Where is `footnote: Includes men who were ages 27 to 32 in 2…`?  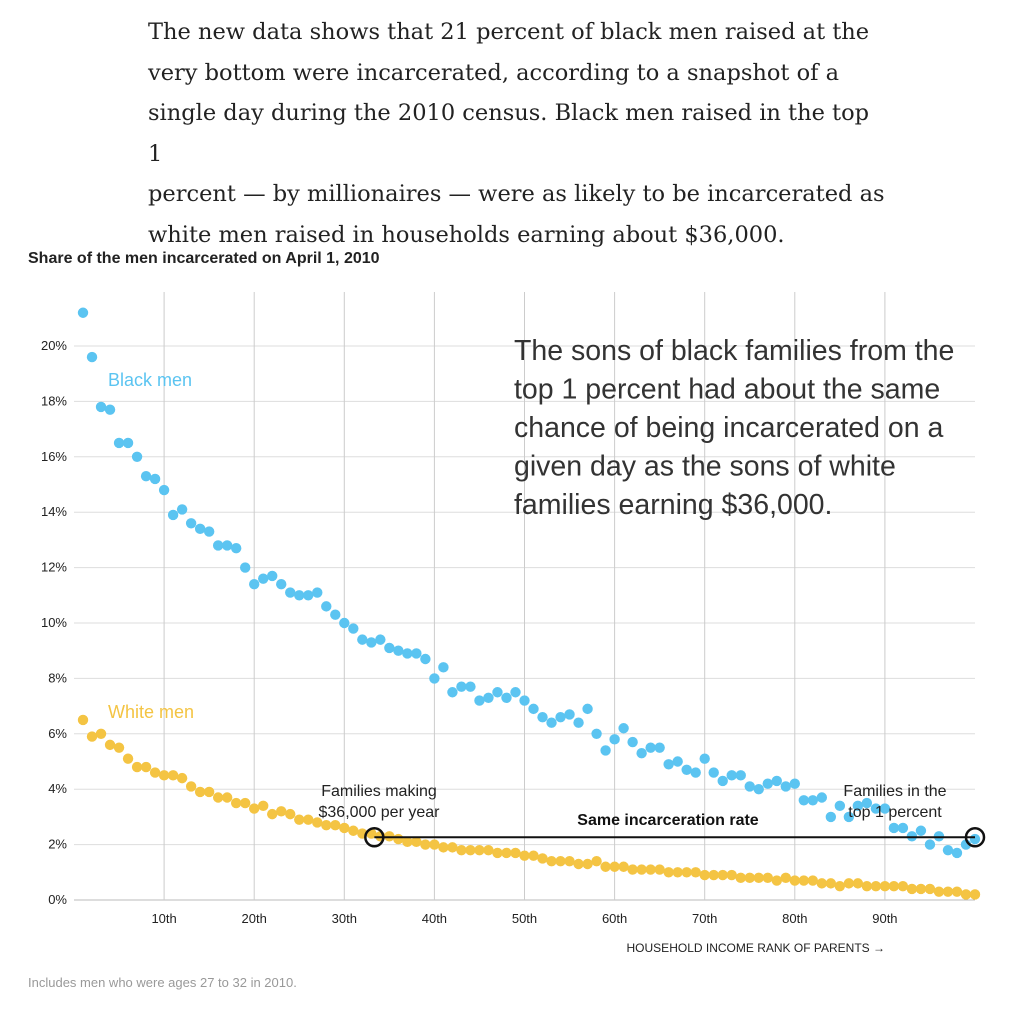
footnote: Includes men who were ages 27 to 32 in 2… is located at coordinates (162, 982).